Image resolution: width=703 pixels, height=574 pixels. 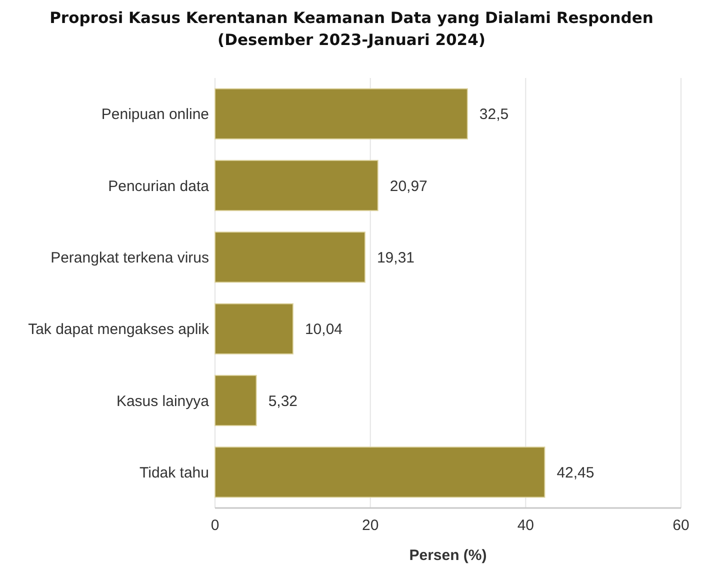 What do you see at coordinates (323, 329) in the screenshot?
I see `data-label: 10,04` at bounding box center [323, 329].